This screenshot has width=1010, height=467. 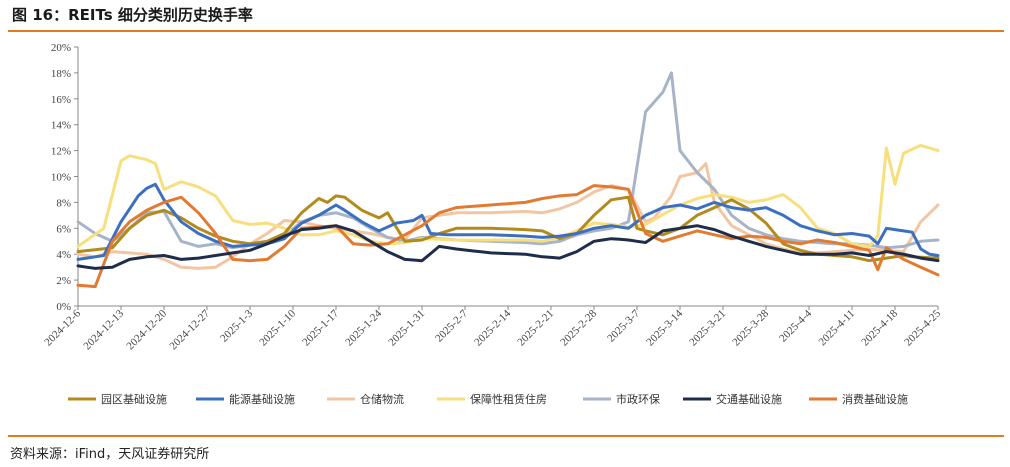 I want to click on x-tick-label: 2025-2-14, so click(x=492, y=327).